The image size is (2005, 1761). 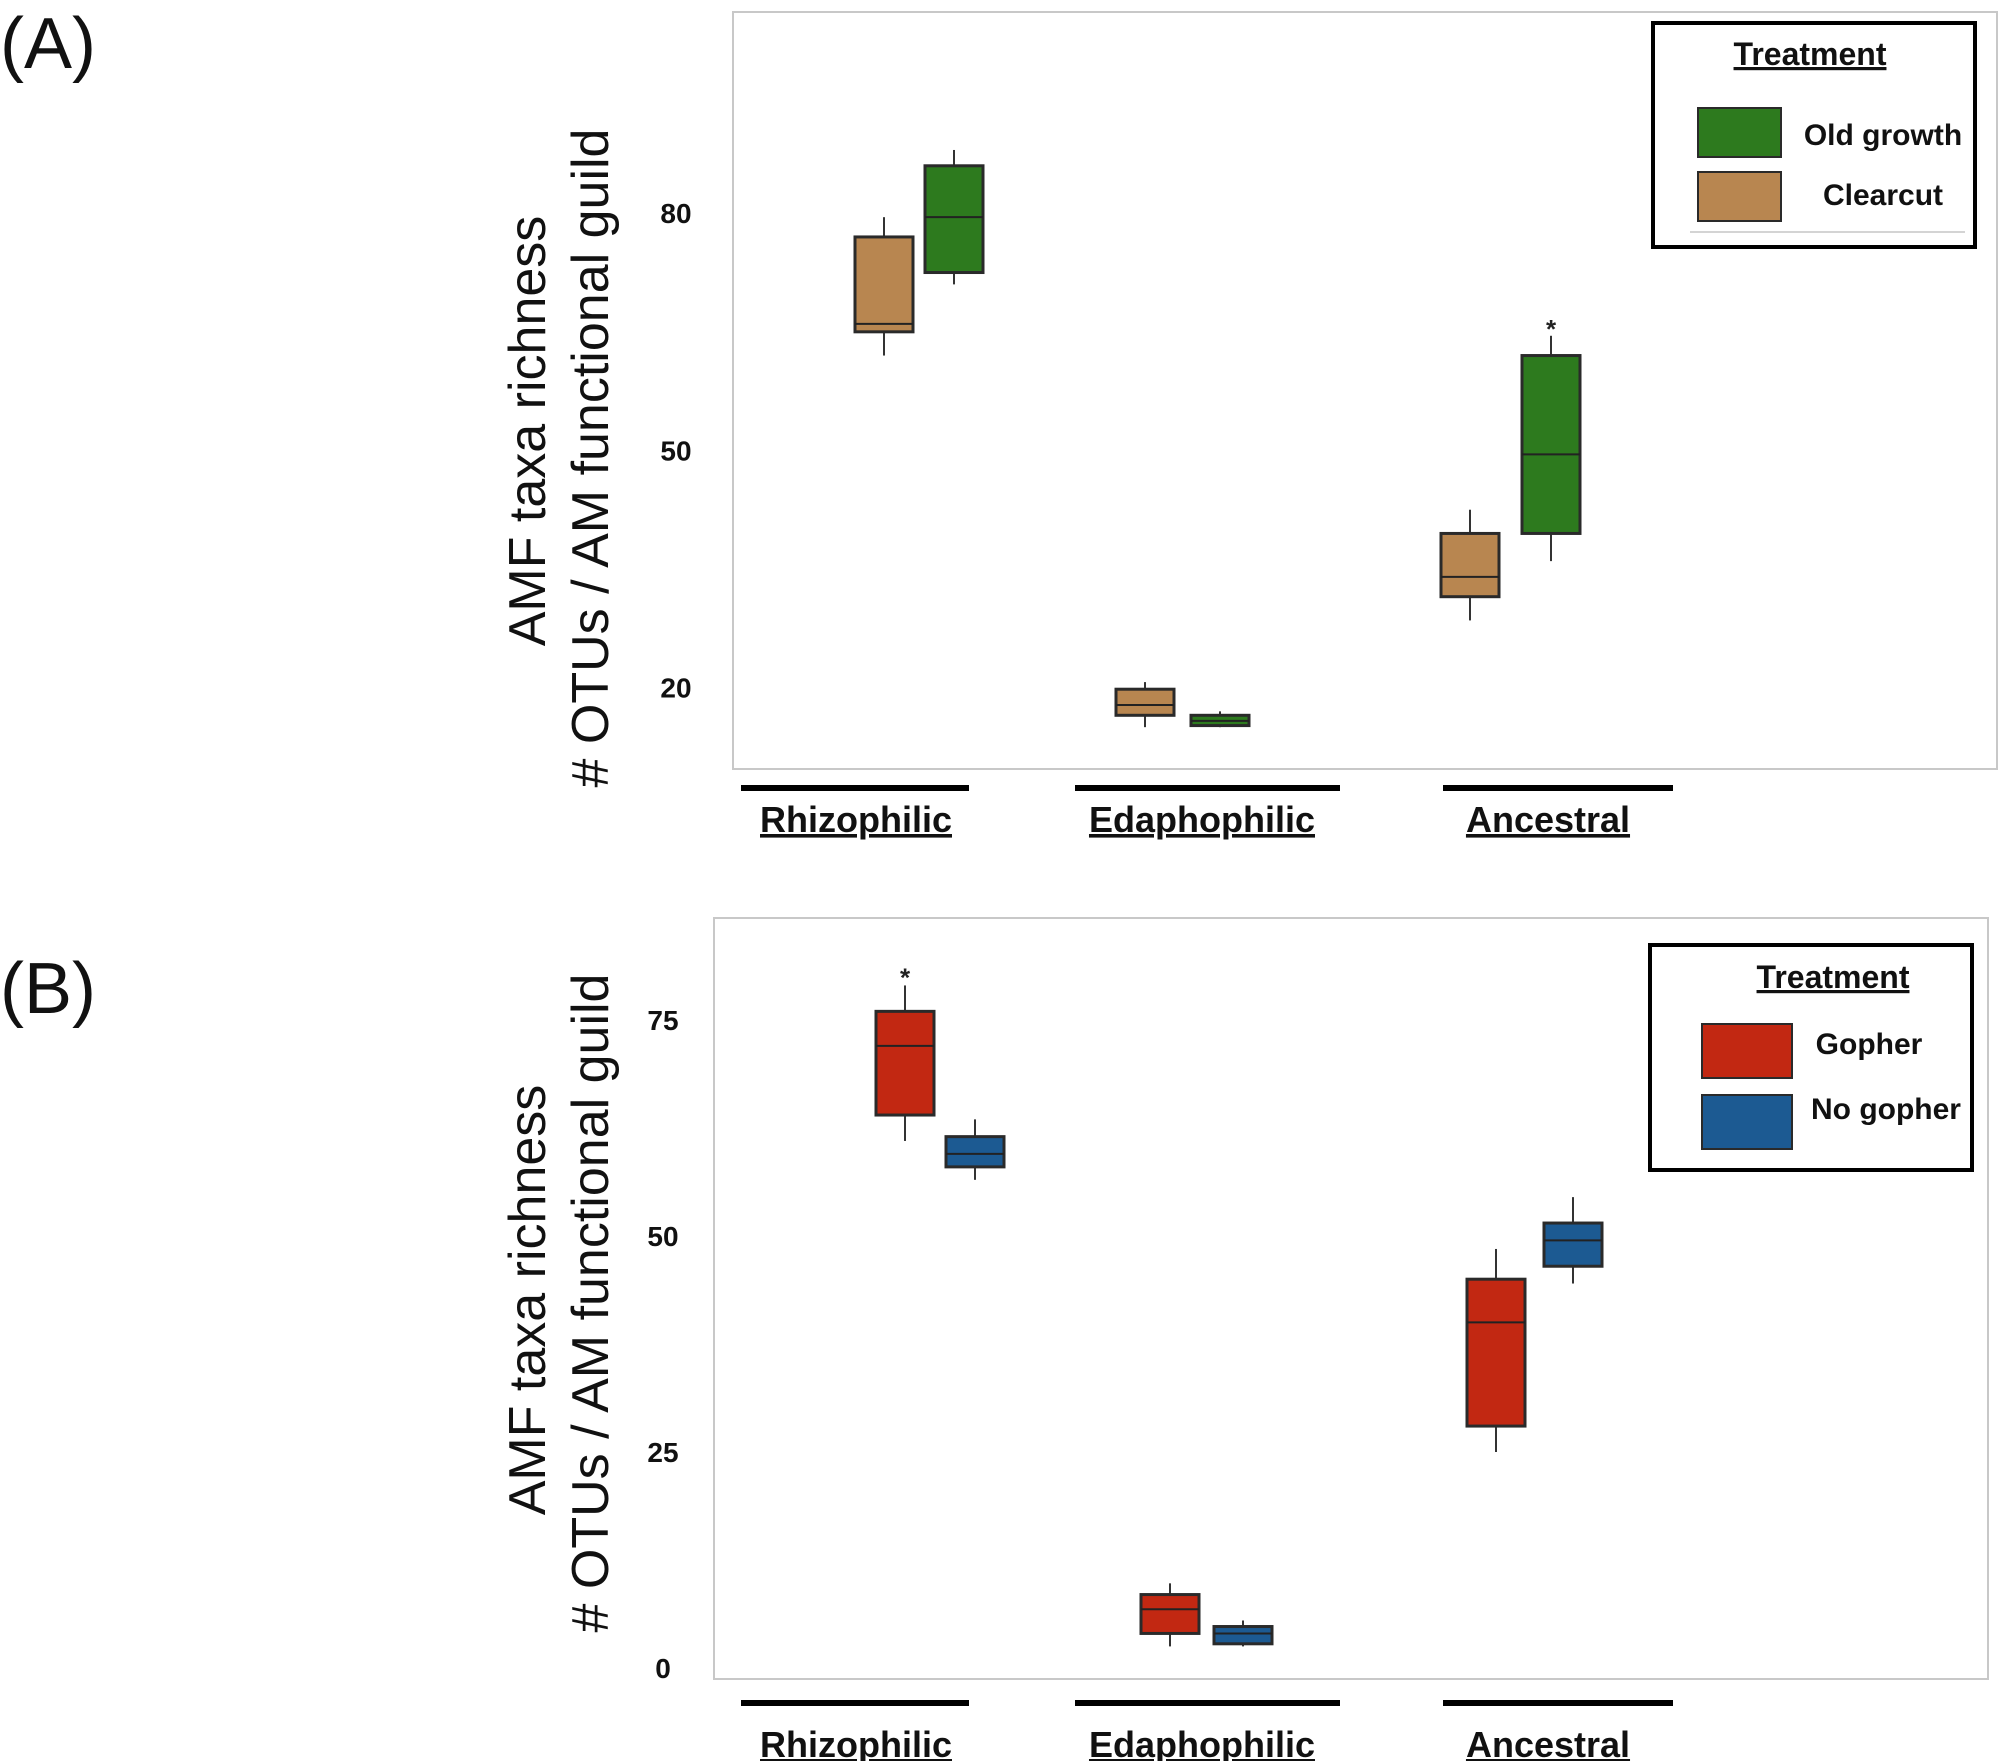 I want to click on panel-b-ytick-75: 75, so click(x=662, y=1020).